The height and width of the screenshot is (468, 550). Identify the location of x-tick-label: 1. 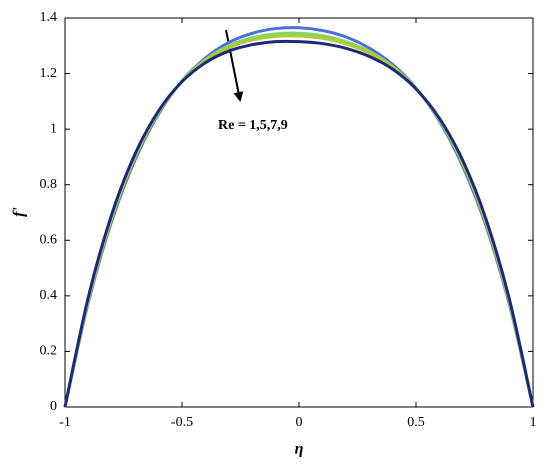
(533, 422).